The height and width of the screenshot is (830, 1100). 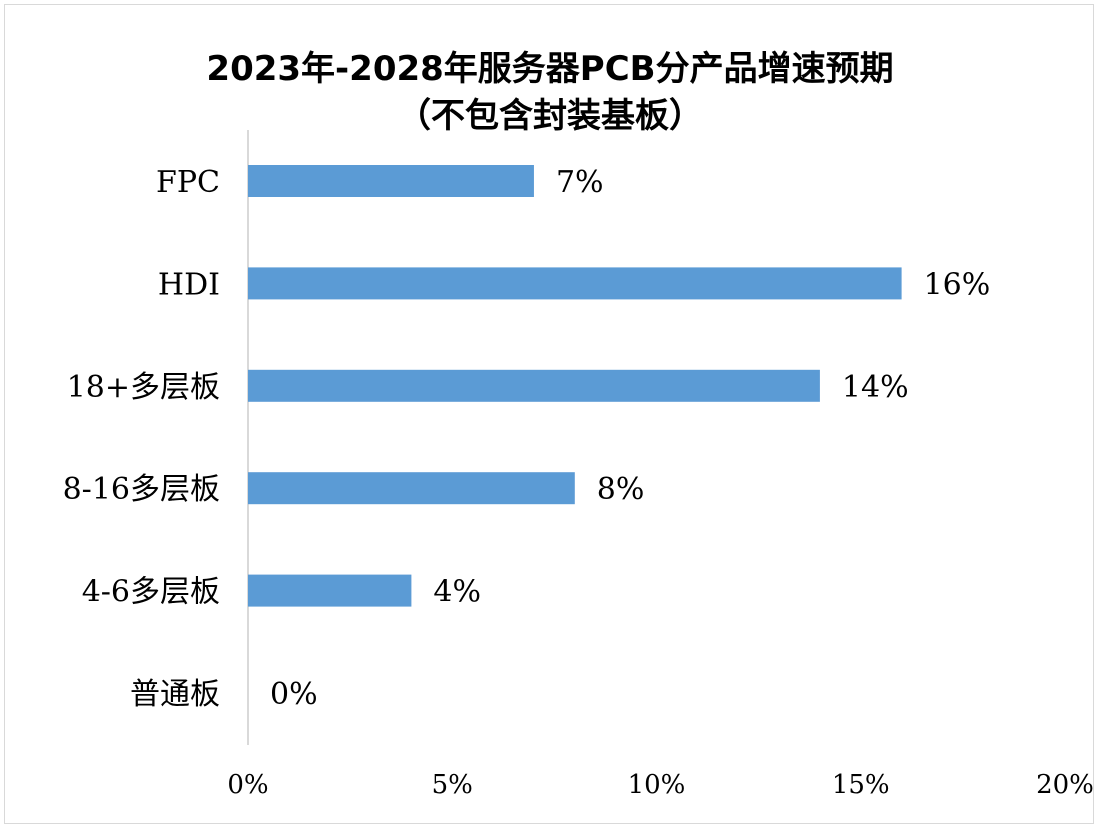 I want to click on category-label: 普通板, so click(x=175, y=694).